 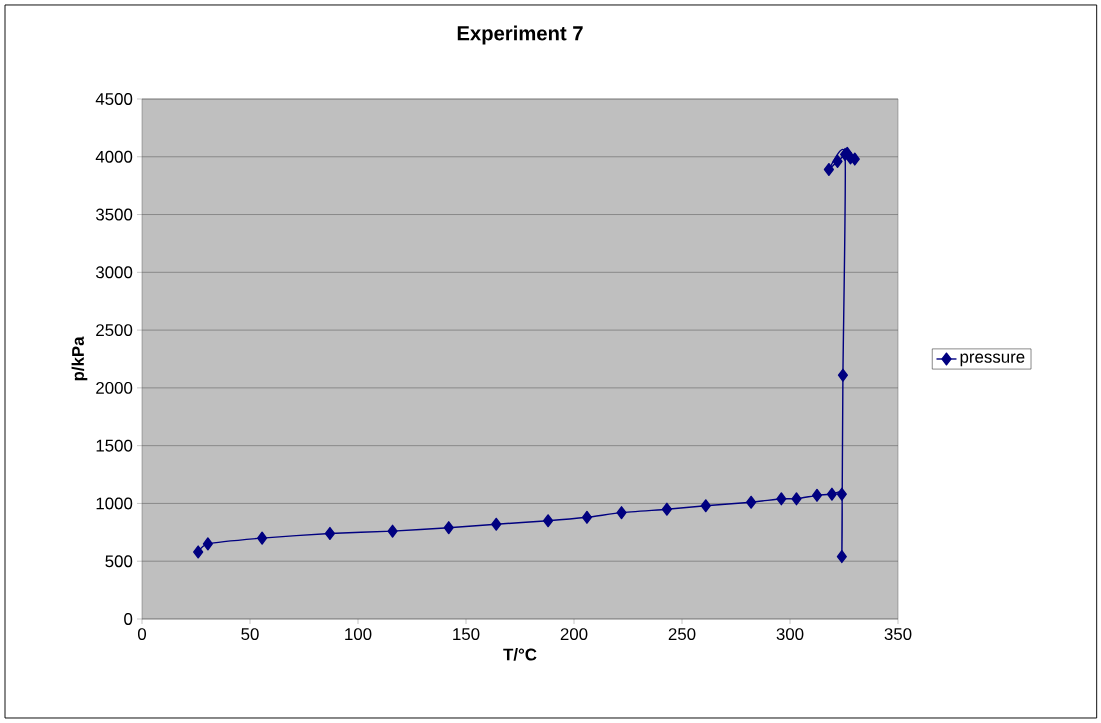 I want to click on y-tick-label: 2500, so click(x=114, y=330).